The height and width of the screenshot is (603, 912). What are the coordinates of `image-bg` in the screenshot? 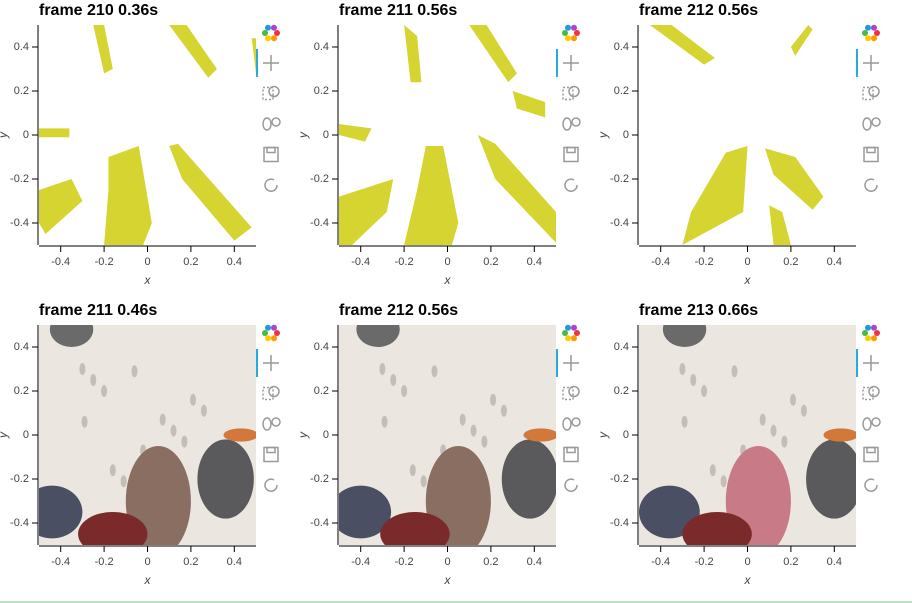 It's located at (747, 135).